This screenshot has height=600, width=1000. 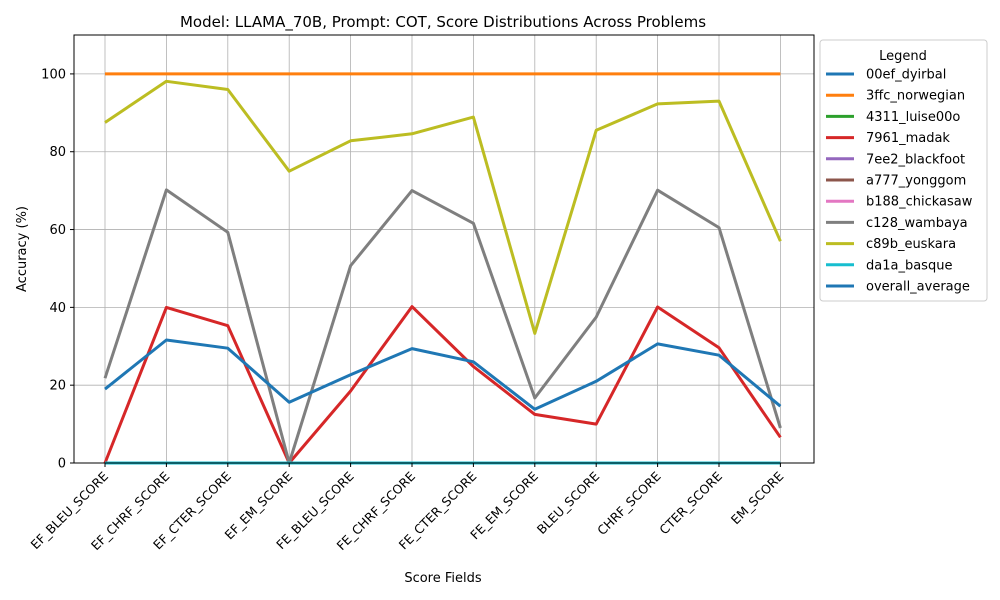 I want to click on y-tick-label: 20, so click(x=57, y=386).